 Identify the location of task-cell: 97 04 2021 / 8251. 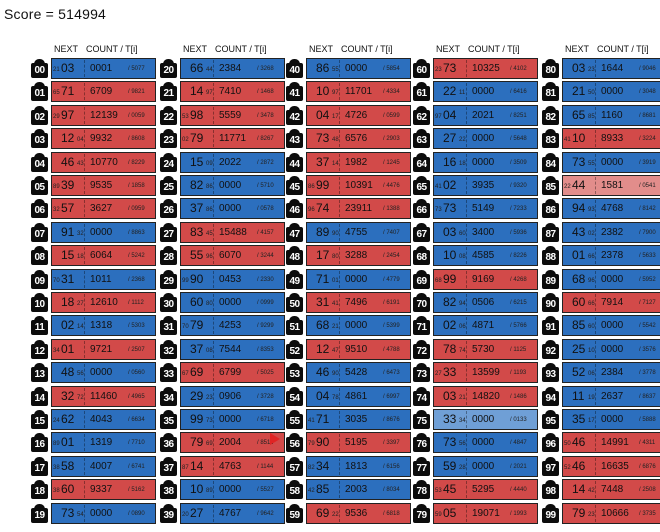
(485, 115).